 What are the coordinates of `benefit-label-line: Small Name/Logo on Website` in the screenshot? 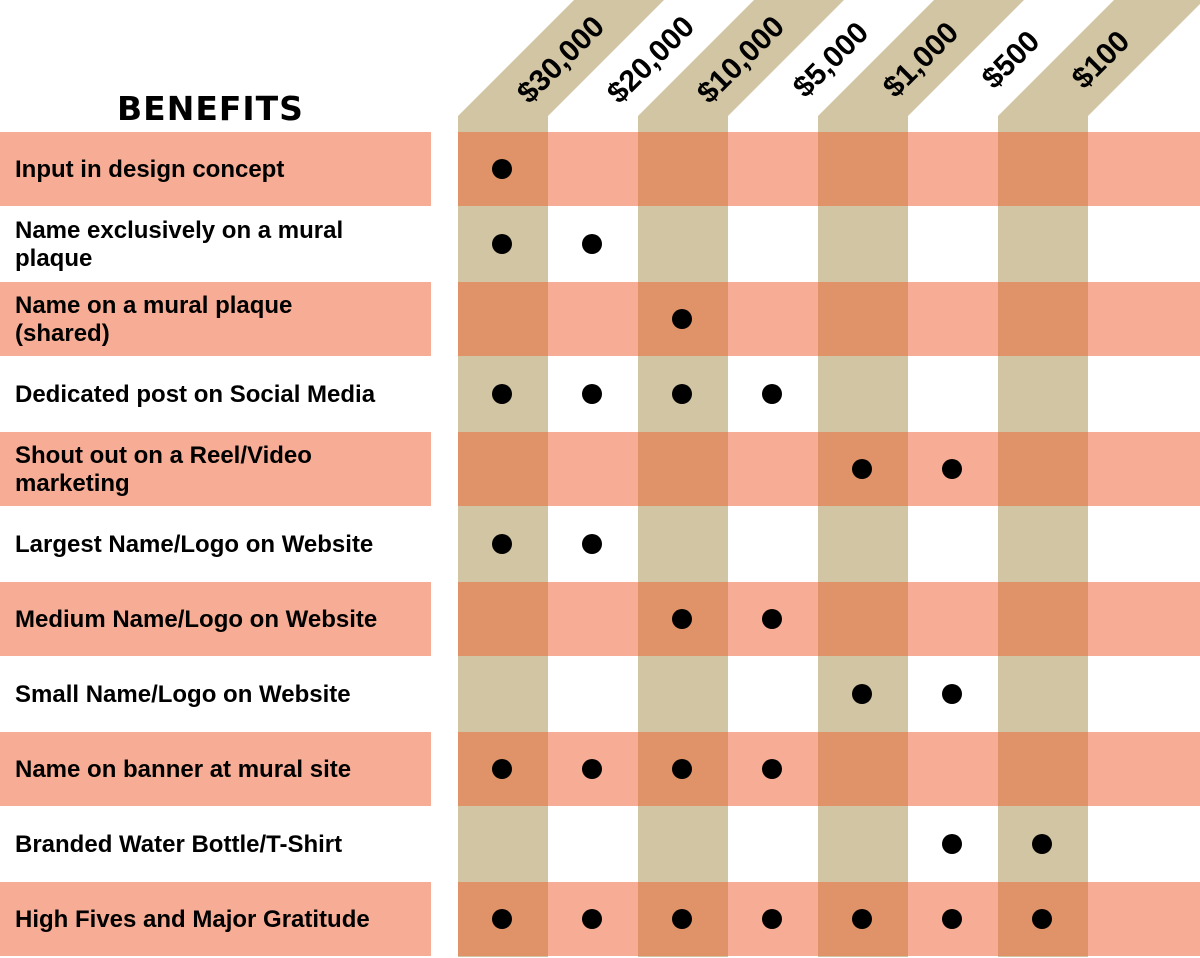 It's located at (183, 694).